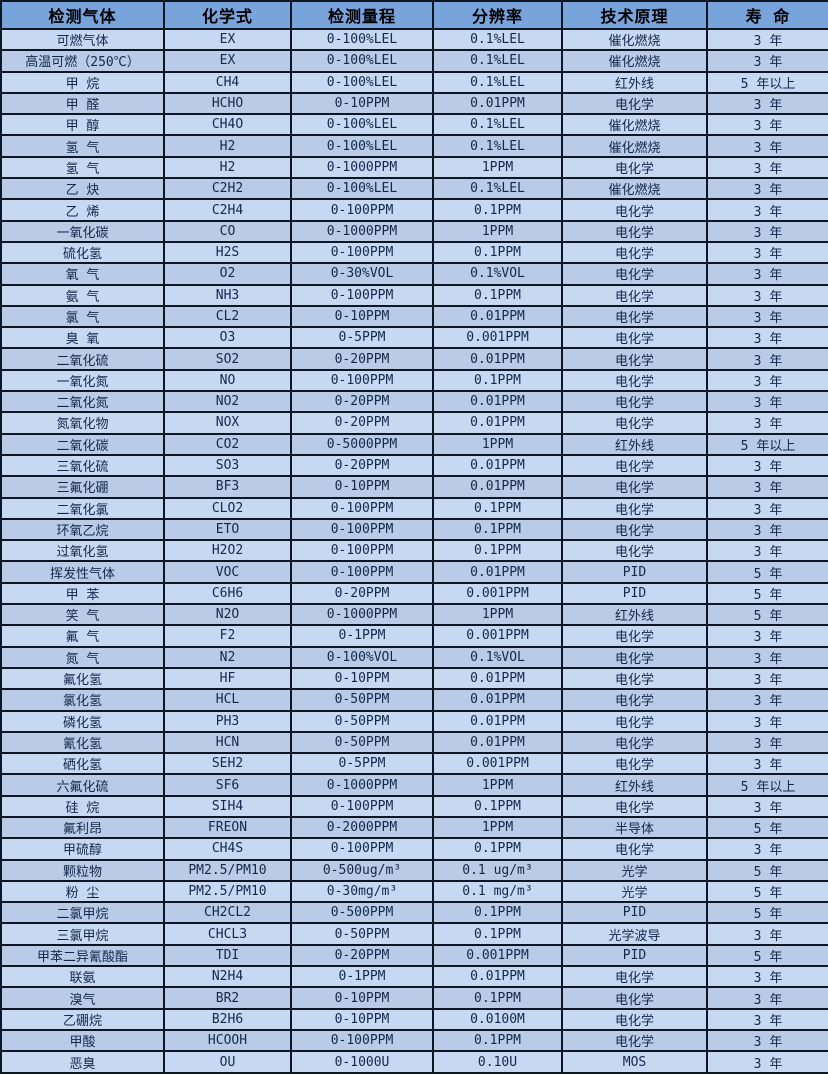  I want to click on cell-formula: H2O2, so click(227, 551).